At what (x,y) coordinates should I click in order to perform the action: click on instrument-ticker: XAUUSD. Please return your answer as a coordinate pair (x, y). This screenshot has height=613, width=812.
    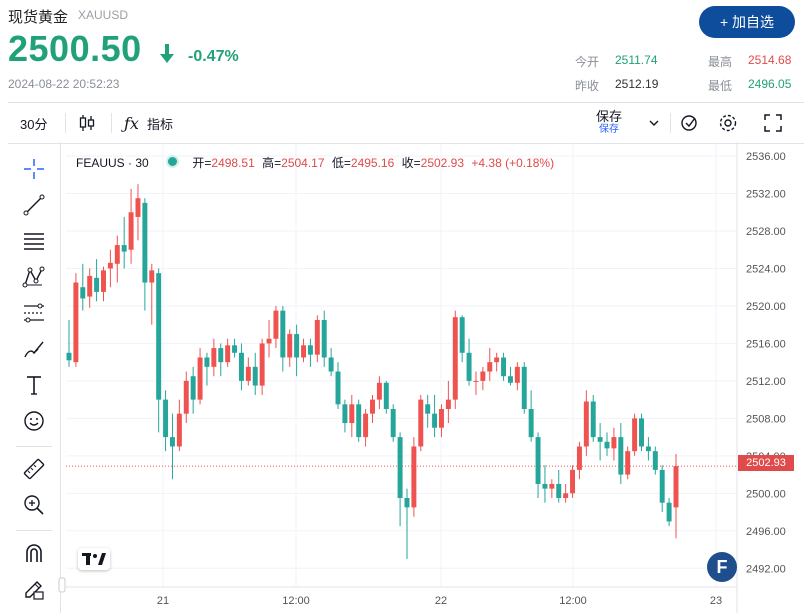
    Looking at the image, I should click on (103, 15).